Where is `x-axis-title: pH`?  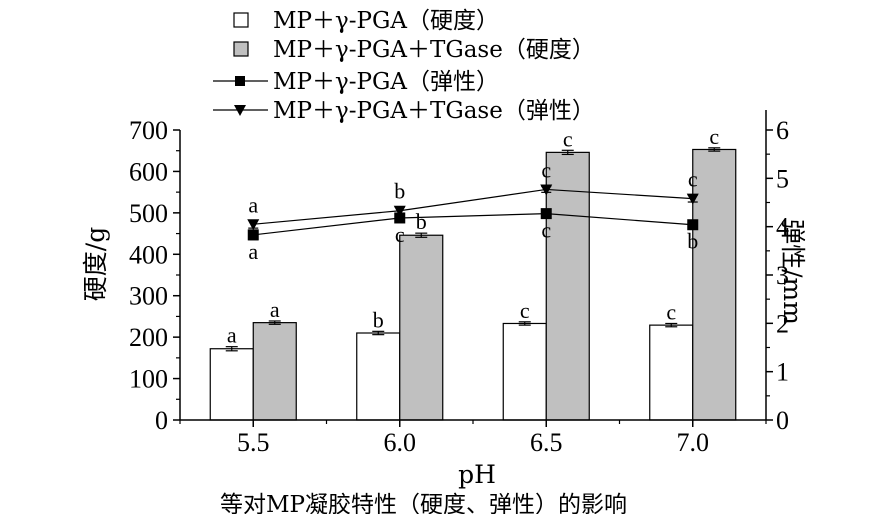 x-axis-title: pH is located at coordinates (477, 474).